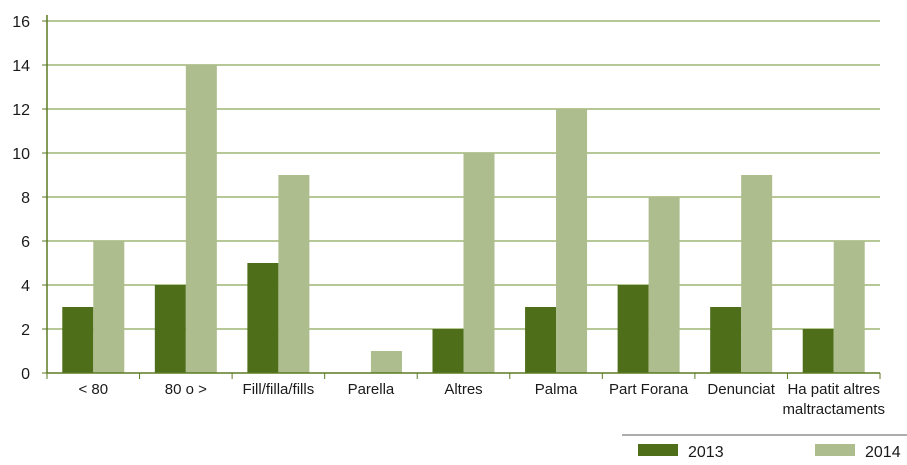 This screenshot has width=907, height=465. I want to click on x-category-label: 80 o >, so click(186, 389).